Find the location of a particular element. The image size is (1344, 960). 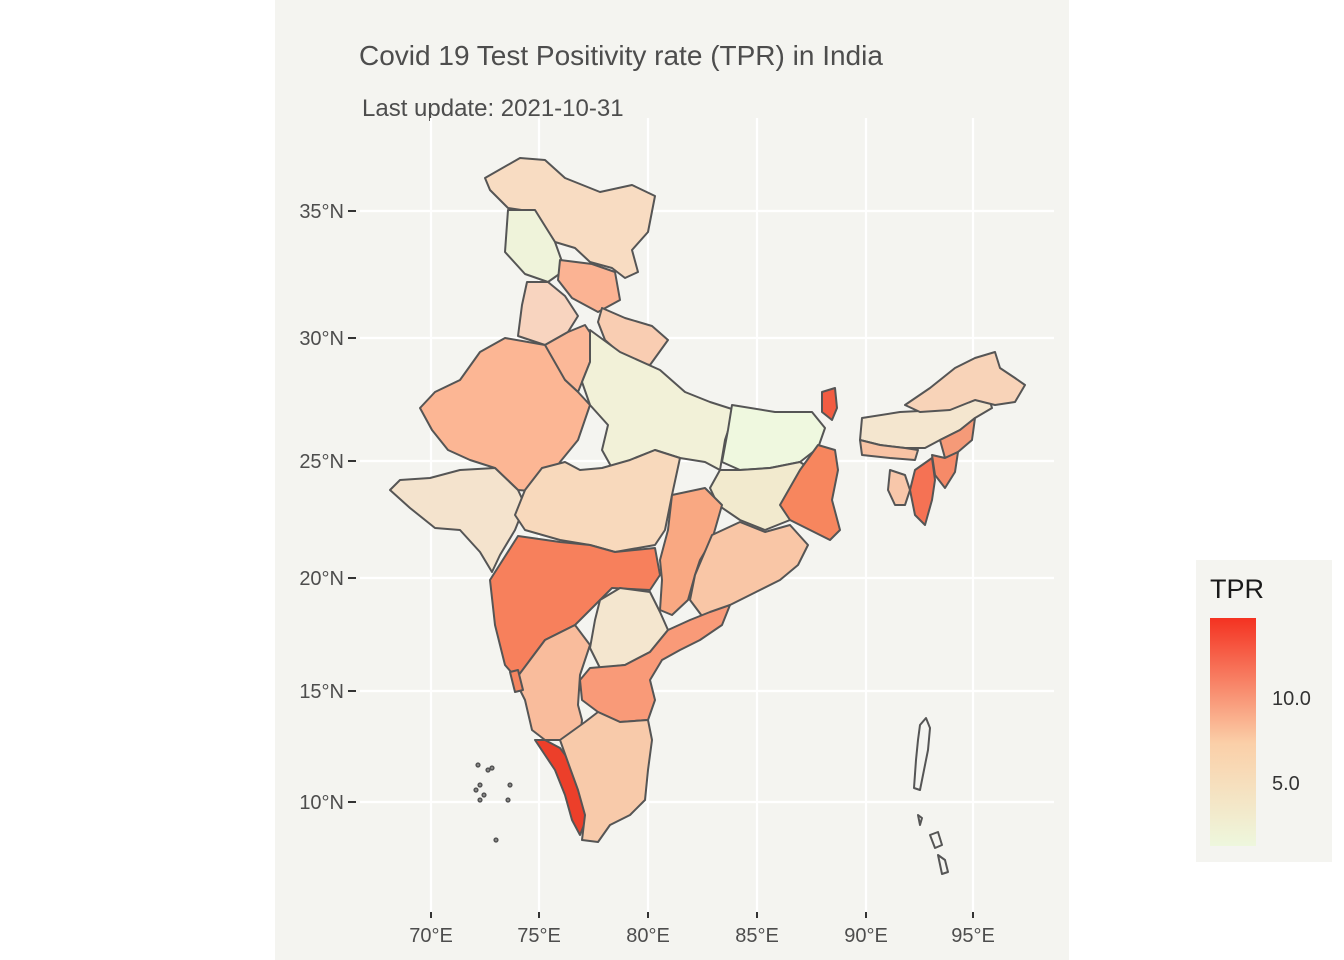

region-gujarat is located at coordinates (457, 520).